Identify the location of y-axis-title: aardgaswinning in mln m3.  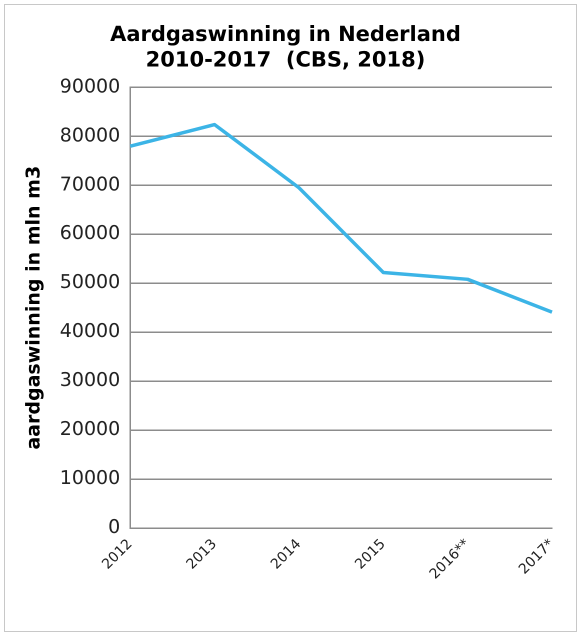
(33, 308).